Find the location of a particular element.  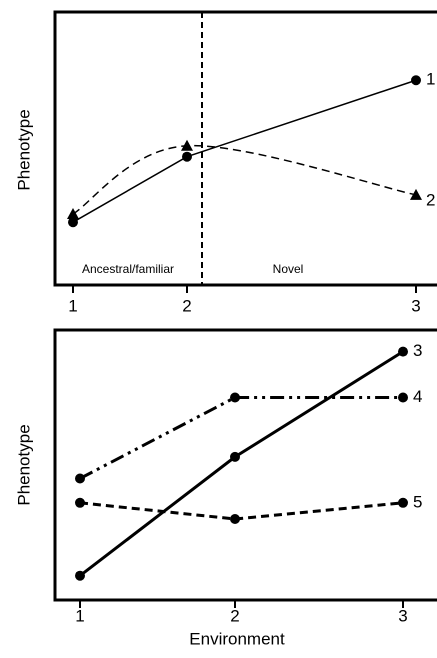

series-label: 1 is located at coordinates (430, 79).